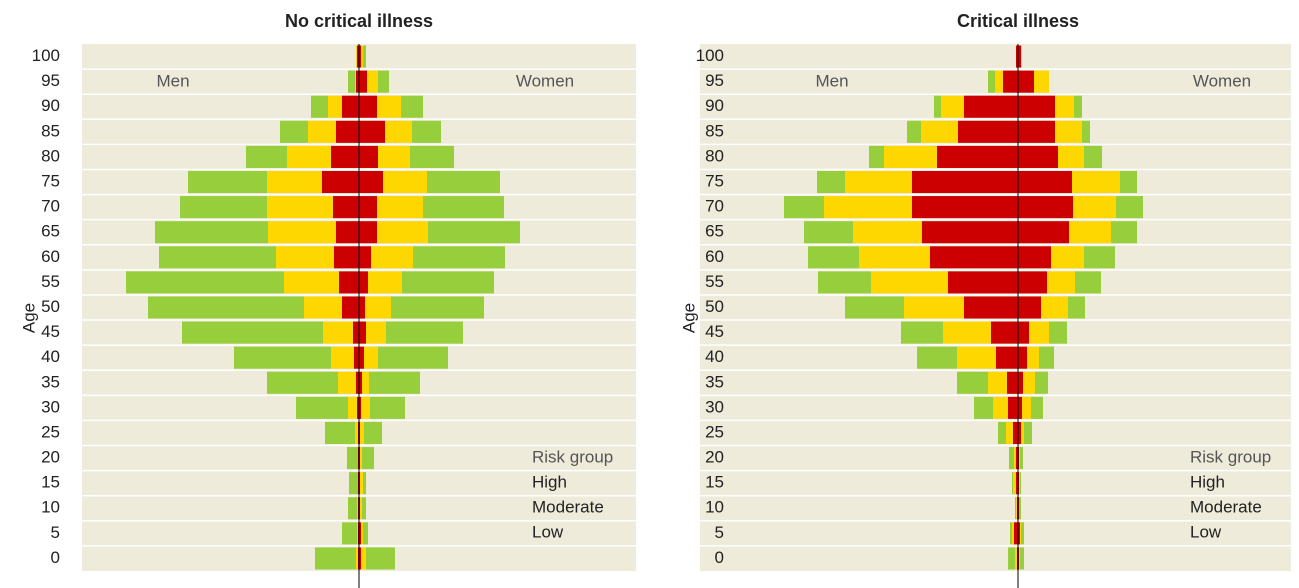 The height and width of the screenshot is (588, 1299). What do you see at coordinates (50, 381) in the screenshot?
I see `y-tick-label: 35` at bounding box center [50, 381].